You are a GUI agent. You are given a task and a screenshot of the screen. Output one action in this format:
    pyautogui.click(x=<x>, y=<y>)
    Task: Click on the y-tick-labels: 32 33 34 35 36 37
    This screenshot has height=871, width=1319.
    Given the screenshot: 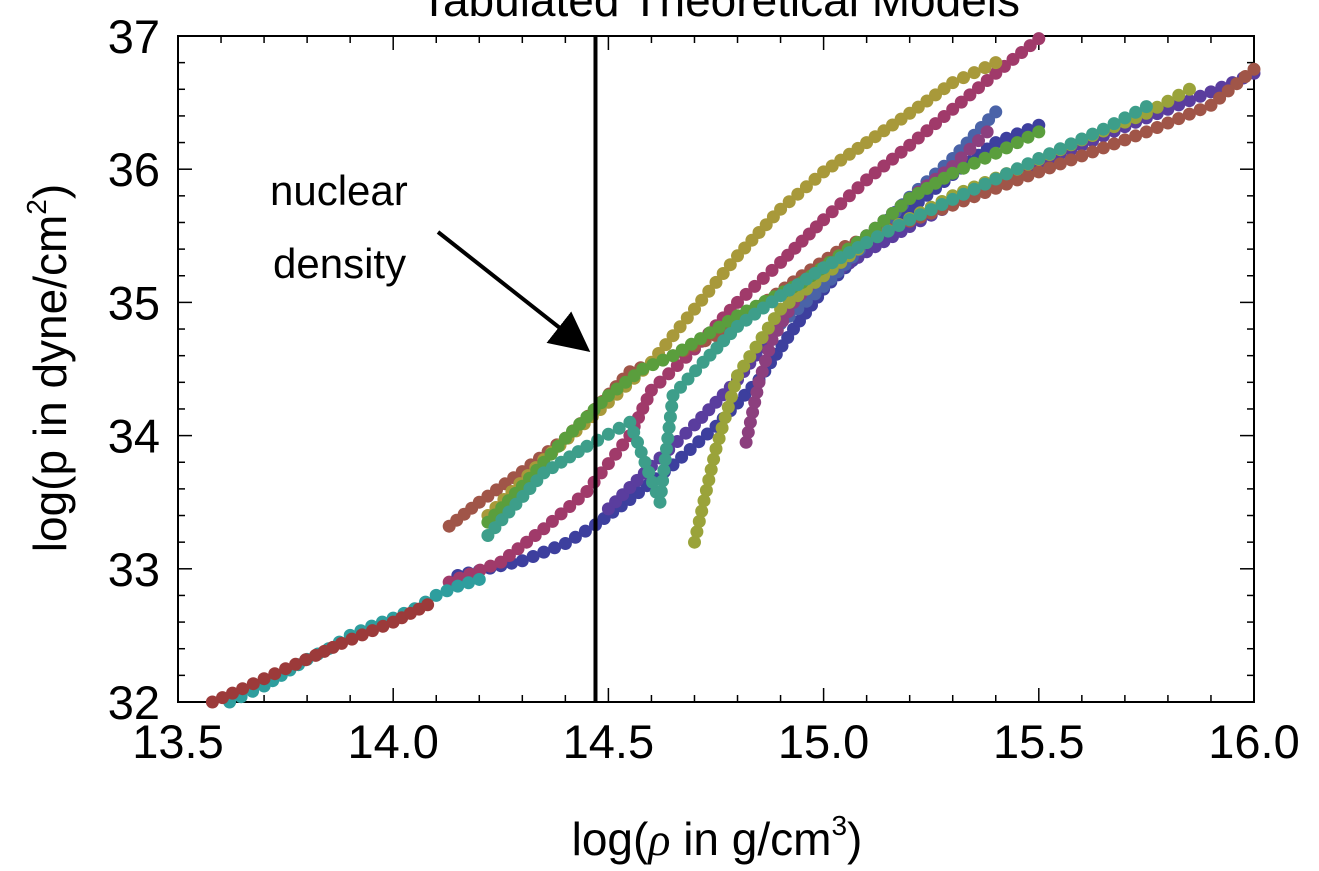 What is the action you would take?
    pyautogui.click(x=134, y=369)
    